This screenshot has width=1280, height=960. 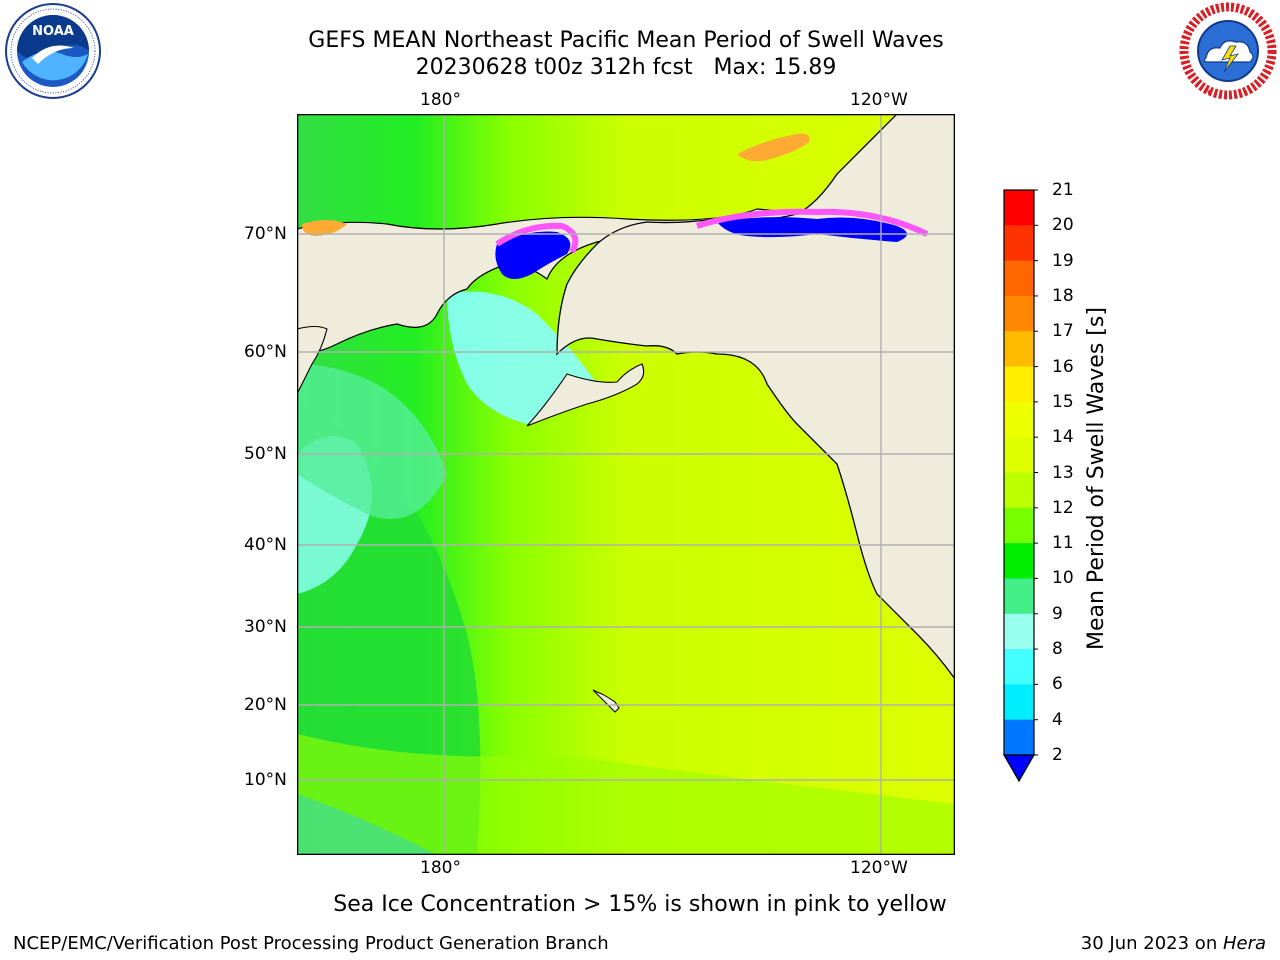 What do you see at coordinates (265, 705) in the screenshot?
I see `lat-tick-20n: 20°N` at bounding box center [265, 705].